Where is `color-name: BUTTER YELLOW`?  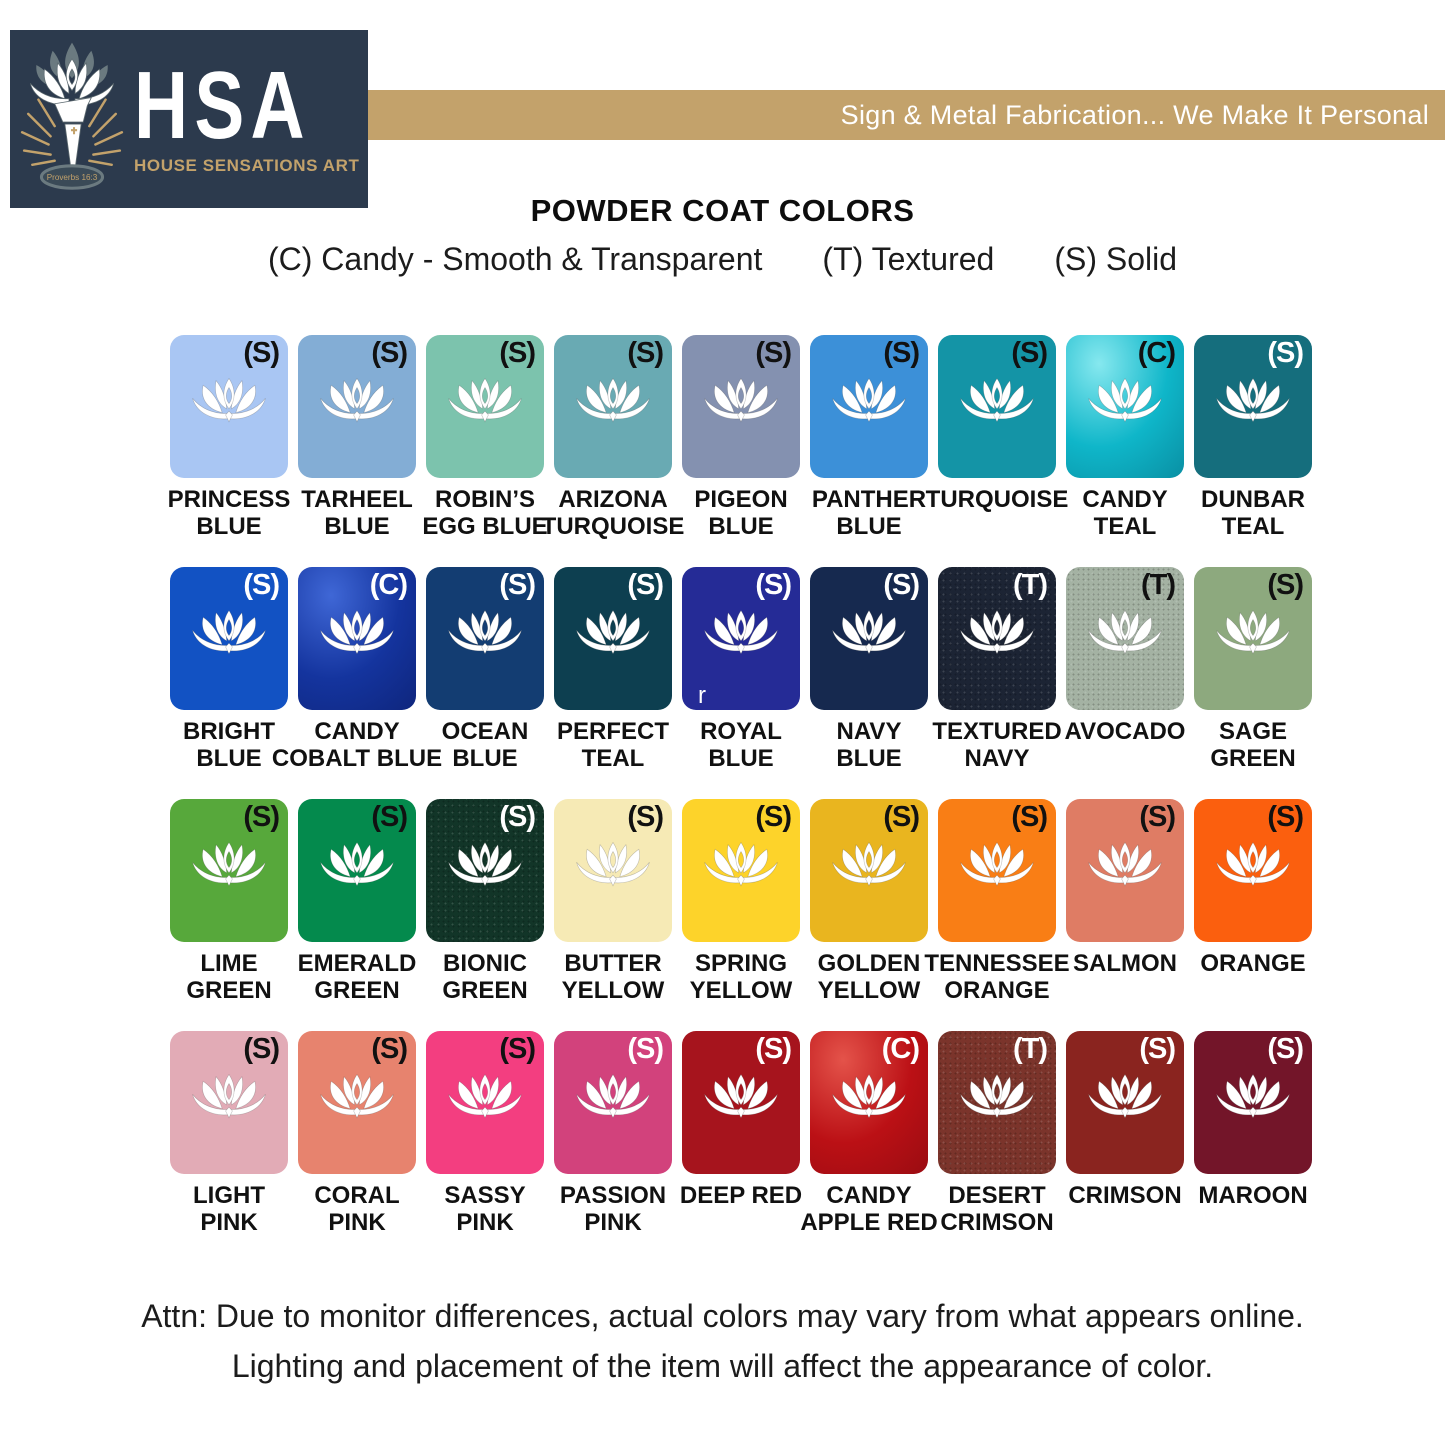
color-name: BUTTER YELLOW is located at coordinates (613, 977).